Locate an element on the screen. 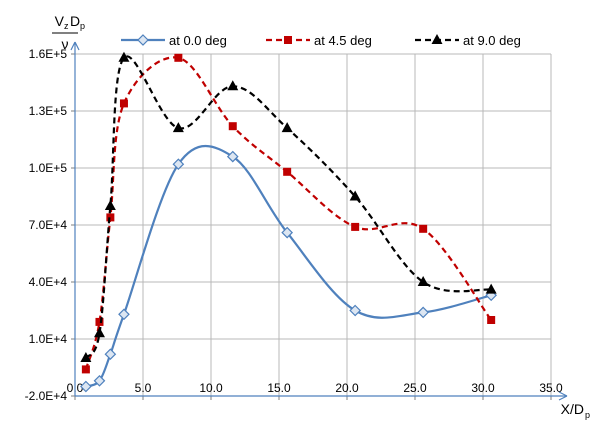 The height and width of the screenshot is (430, 596). y-axis-title-d: D is located at coordinates (75, 21).